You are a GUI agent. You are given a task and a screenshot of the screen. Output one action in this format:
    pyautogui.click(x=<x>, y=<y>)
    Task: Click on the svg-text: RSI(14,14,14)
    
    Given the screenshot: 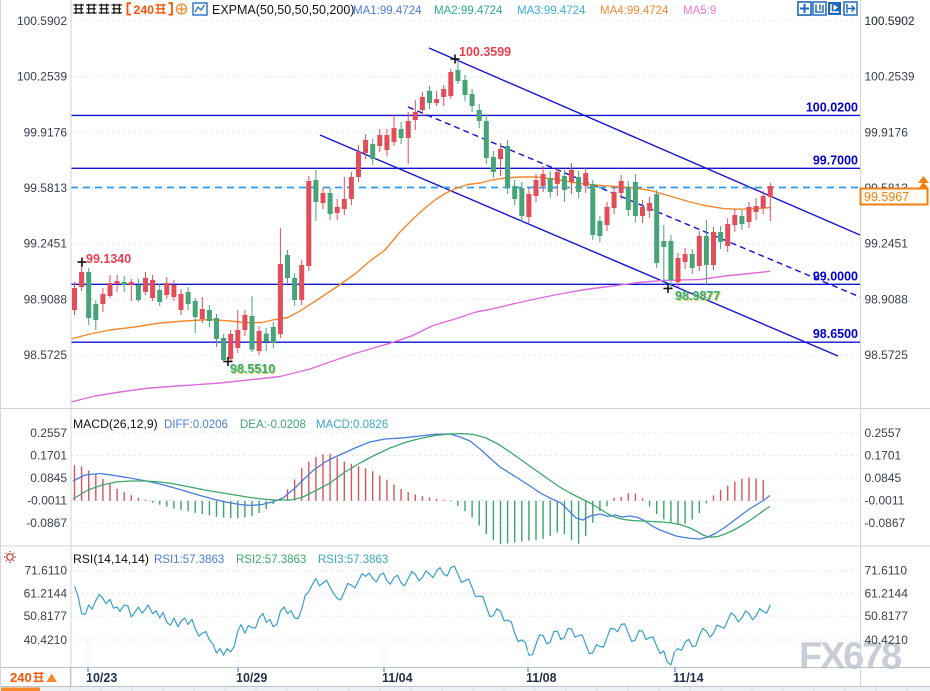 What is the action you would take?
    pyautogui.click(x=111, y=559)
    